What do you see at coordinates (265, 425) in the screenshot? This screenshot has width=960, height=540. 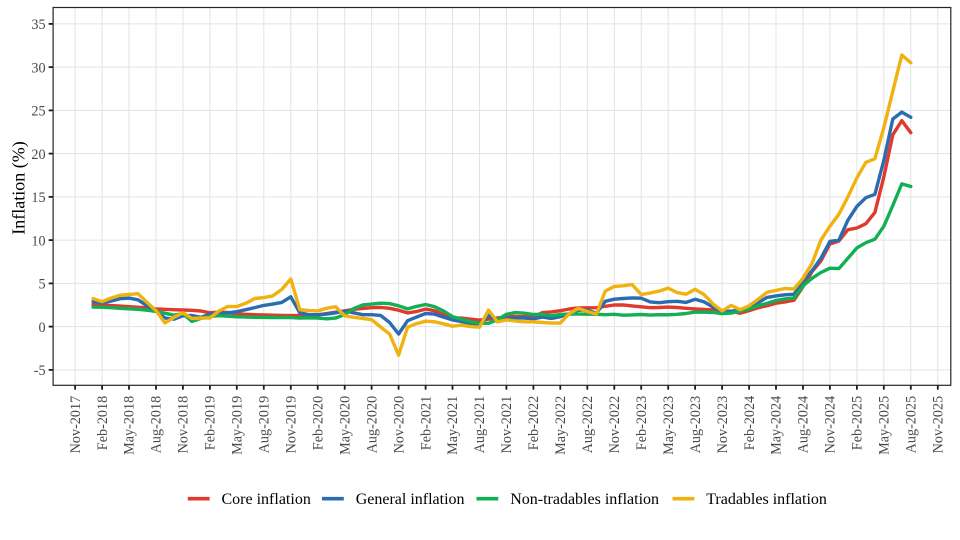 I see `svg-text: Aug-2019` at bounding box center [265, 425].